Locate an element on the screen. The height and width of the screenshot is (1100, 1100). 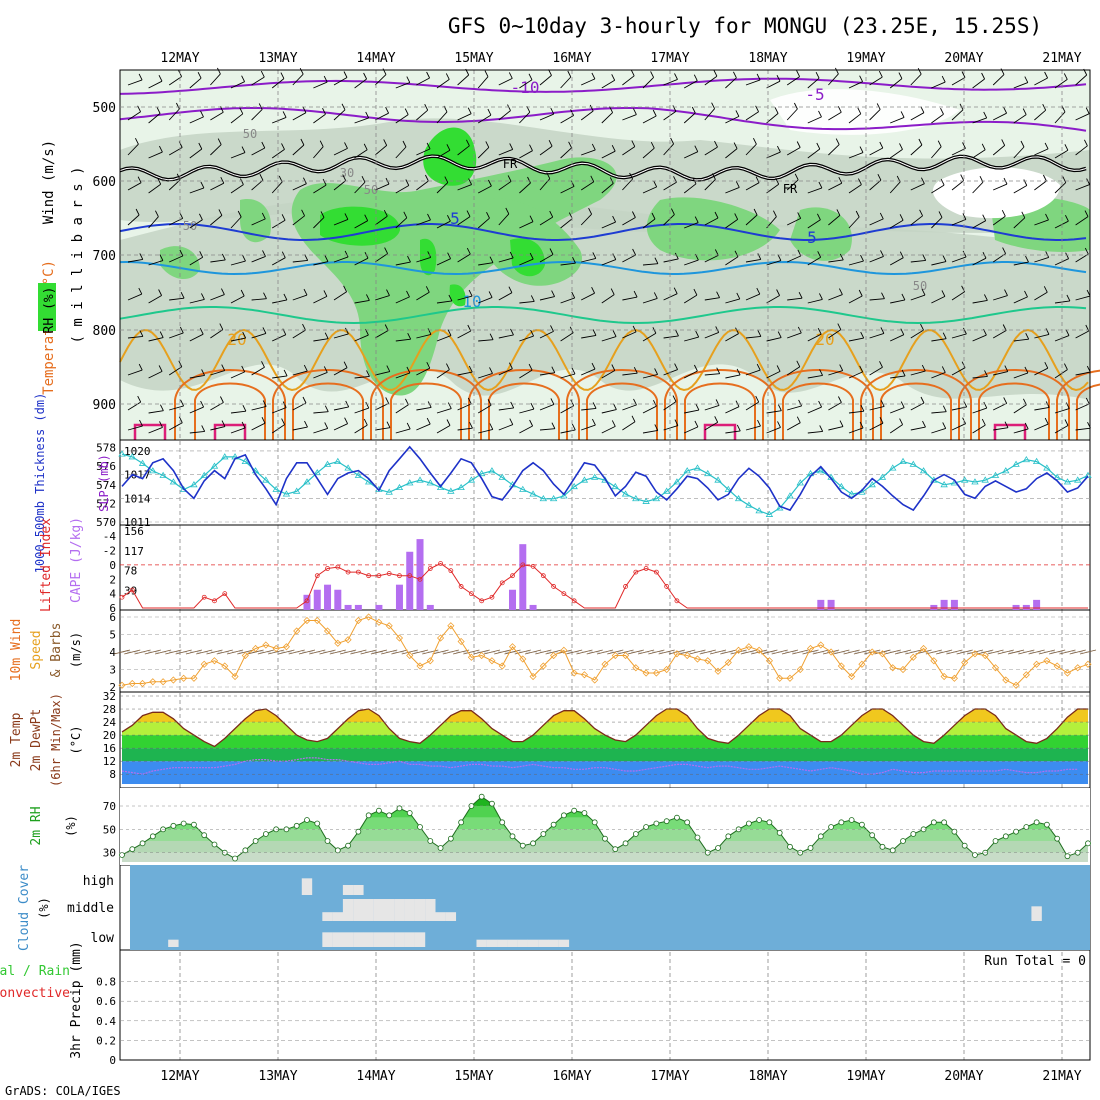
temp-band is located at coordinates (605, 772).